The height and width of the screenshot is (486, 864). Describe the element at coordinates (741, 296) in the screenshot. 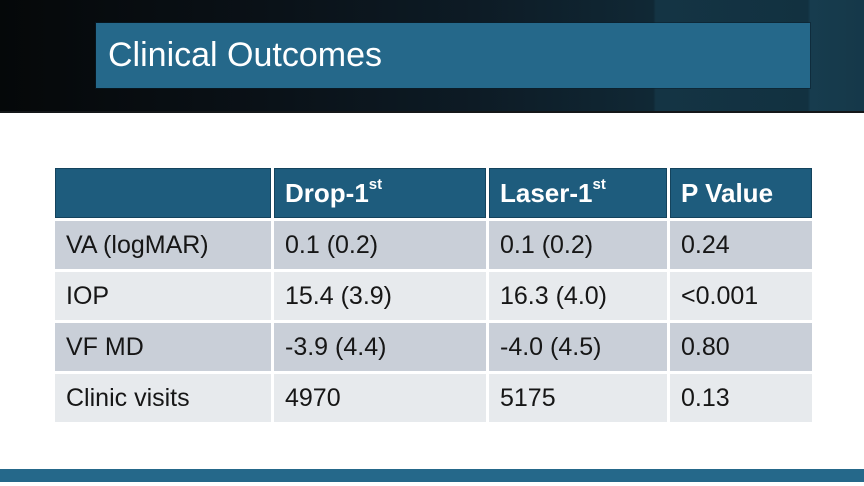

I see `cell-iop-p: <0.001` at that location.